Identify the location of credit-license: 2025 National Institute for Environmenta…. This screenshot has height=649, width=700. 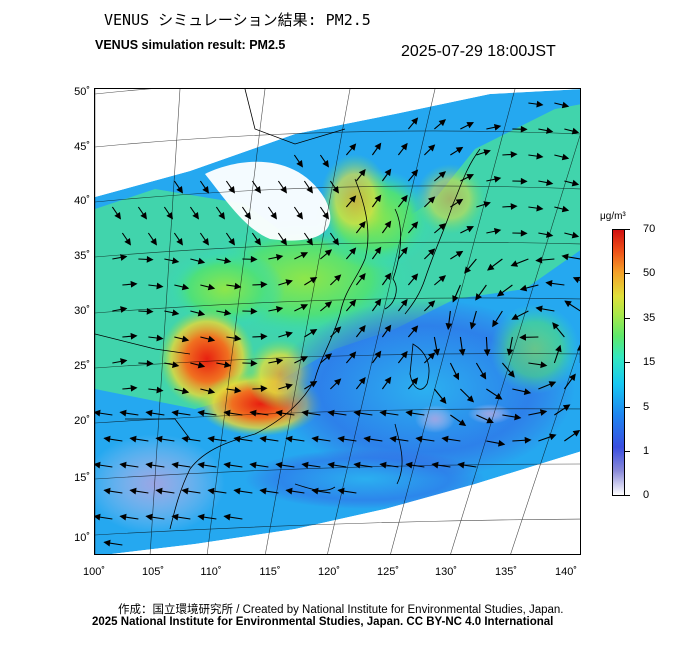
(323, 622).